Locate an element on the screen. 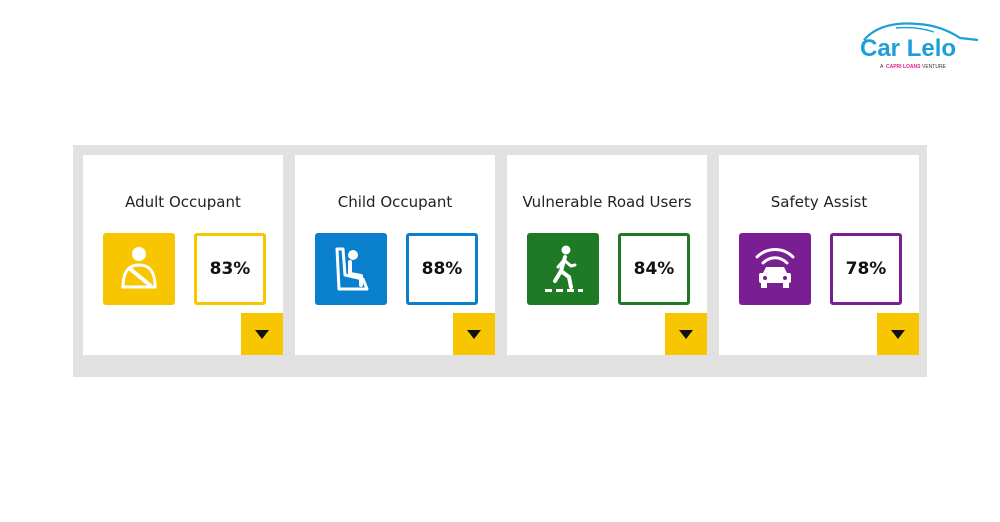  card-title: Safety Assist is located at coordinates (819, 202).